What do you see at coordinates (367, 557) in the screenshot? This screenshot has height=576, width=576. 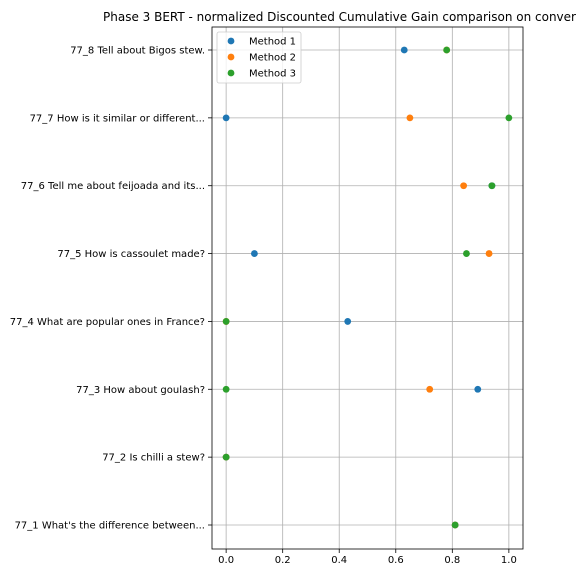 I see `x-axis: 0.0 0.2 0.4 0.6 0.8 1.0` at bounding box center [367, 557].